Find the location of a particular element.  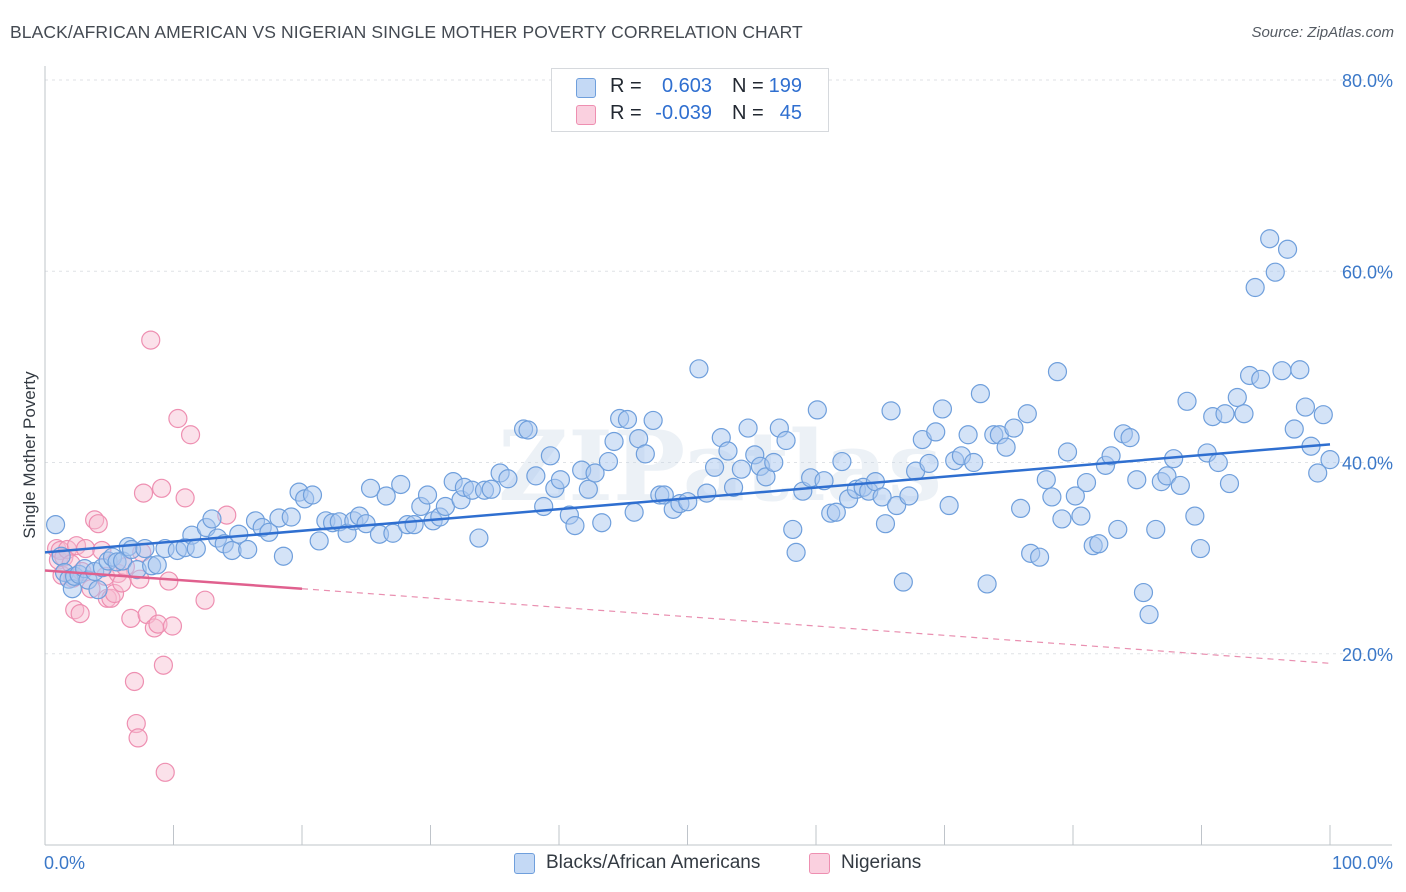

trend-line-black is located at coordinates (687, 498).